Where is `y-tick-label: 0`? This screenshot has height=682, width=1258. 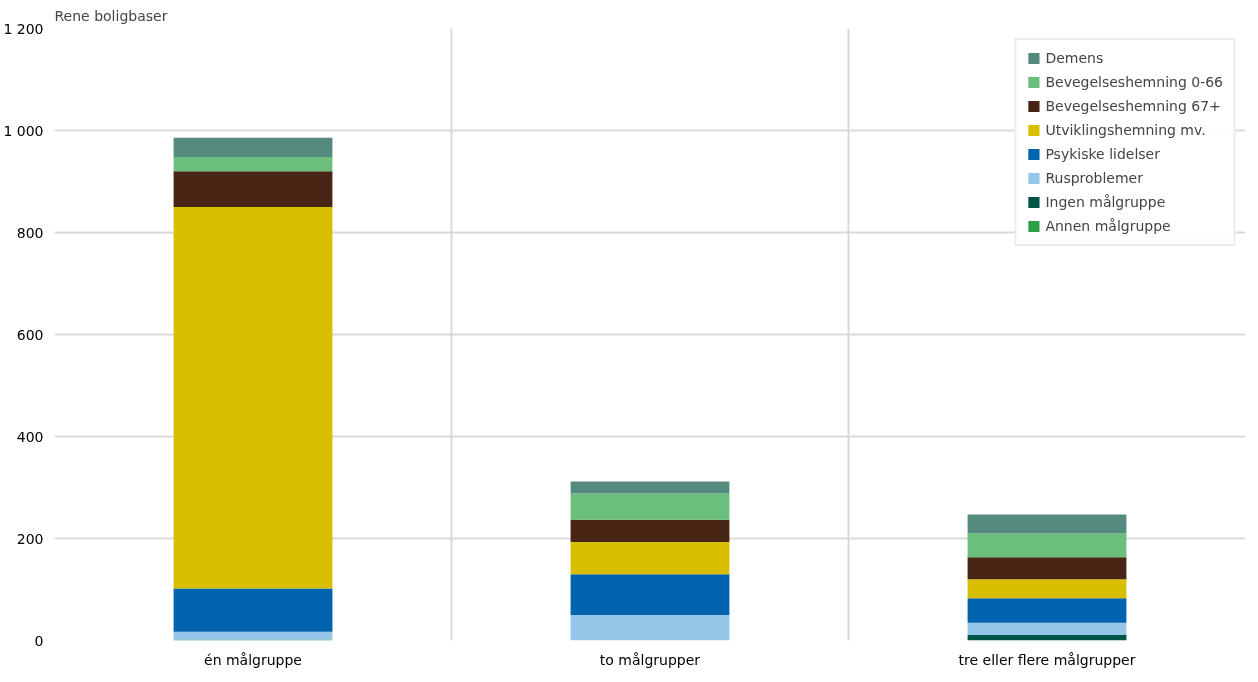
y-tick-label: 0 is located at coordinates (39, 640).